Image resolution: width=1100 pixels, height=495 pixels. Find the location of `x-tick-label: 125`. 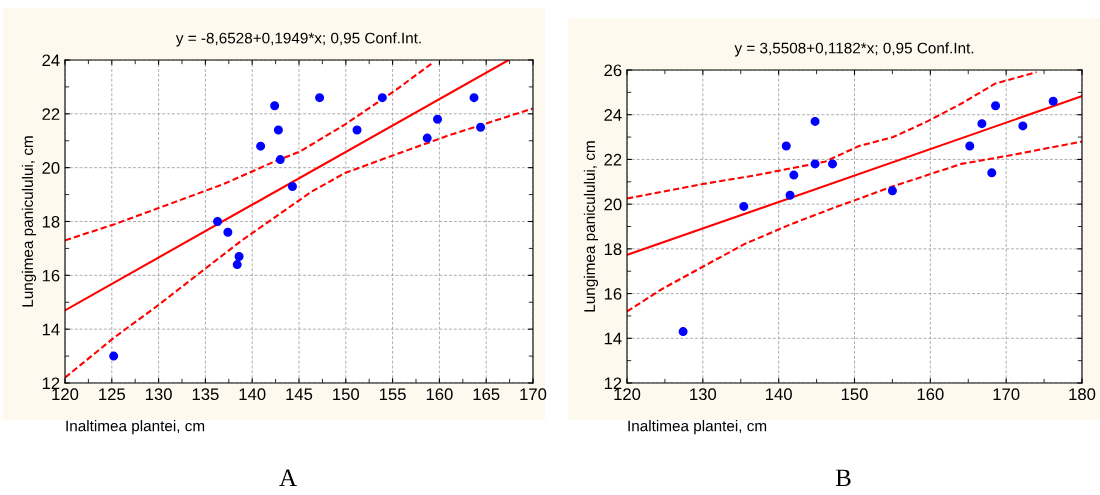

x-tick-label: 125 is located at coordinates (112, 394).